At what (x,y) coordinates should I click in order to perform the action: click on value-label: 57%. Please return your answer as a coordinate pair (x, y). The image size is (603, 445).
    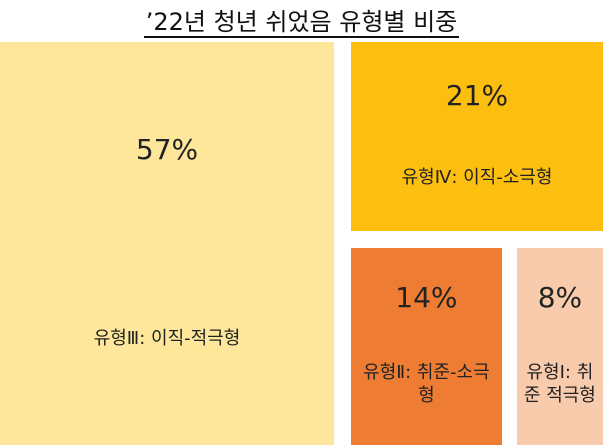
    Looking at the image, I should click on (167, 149).